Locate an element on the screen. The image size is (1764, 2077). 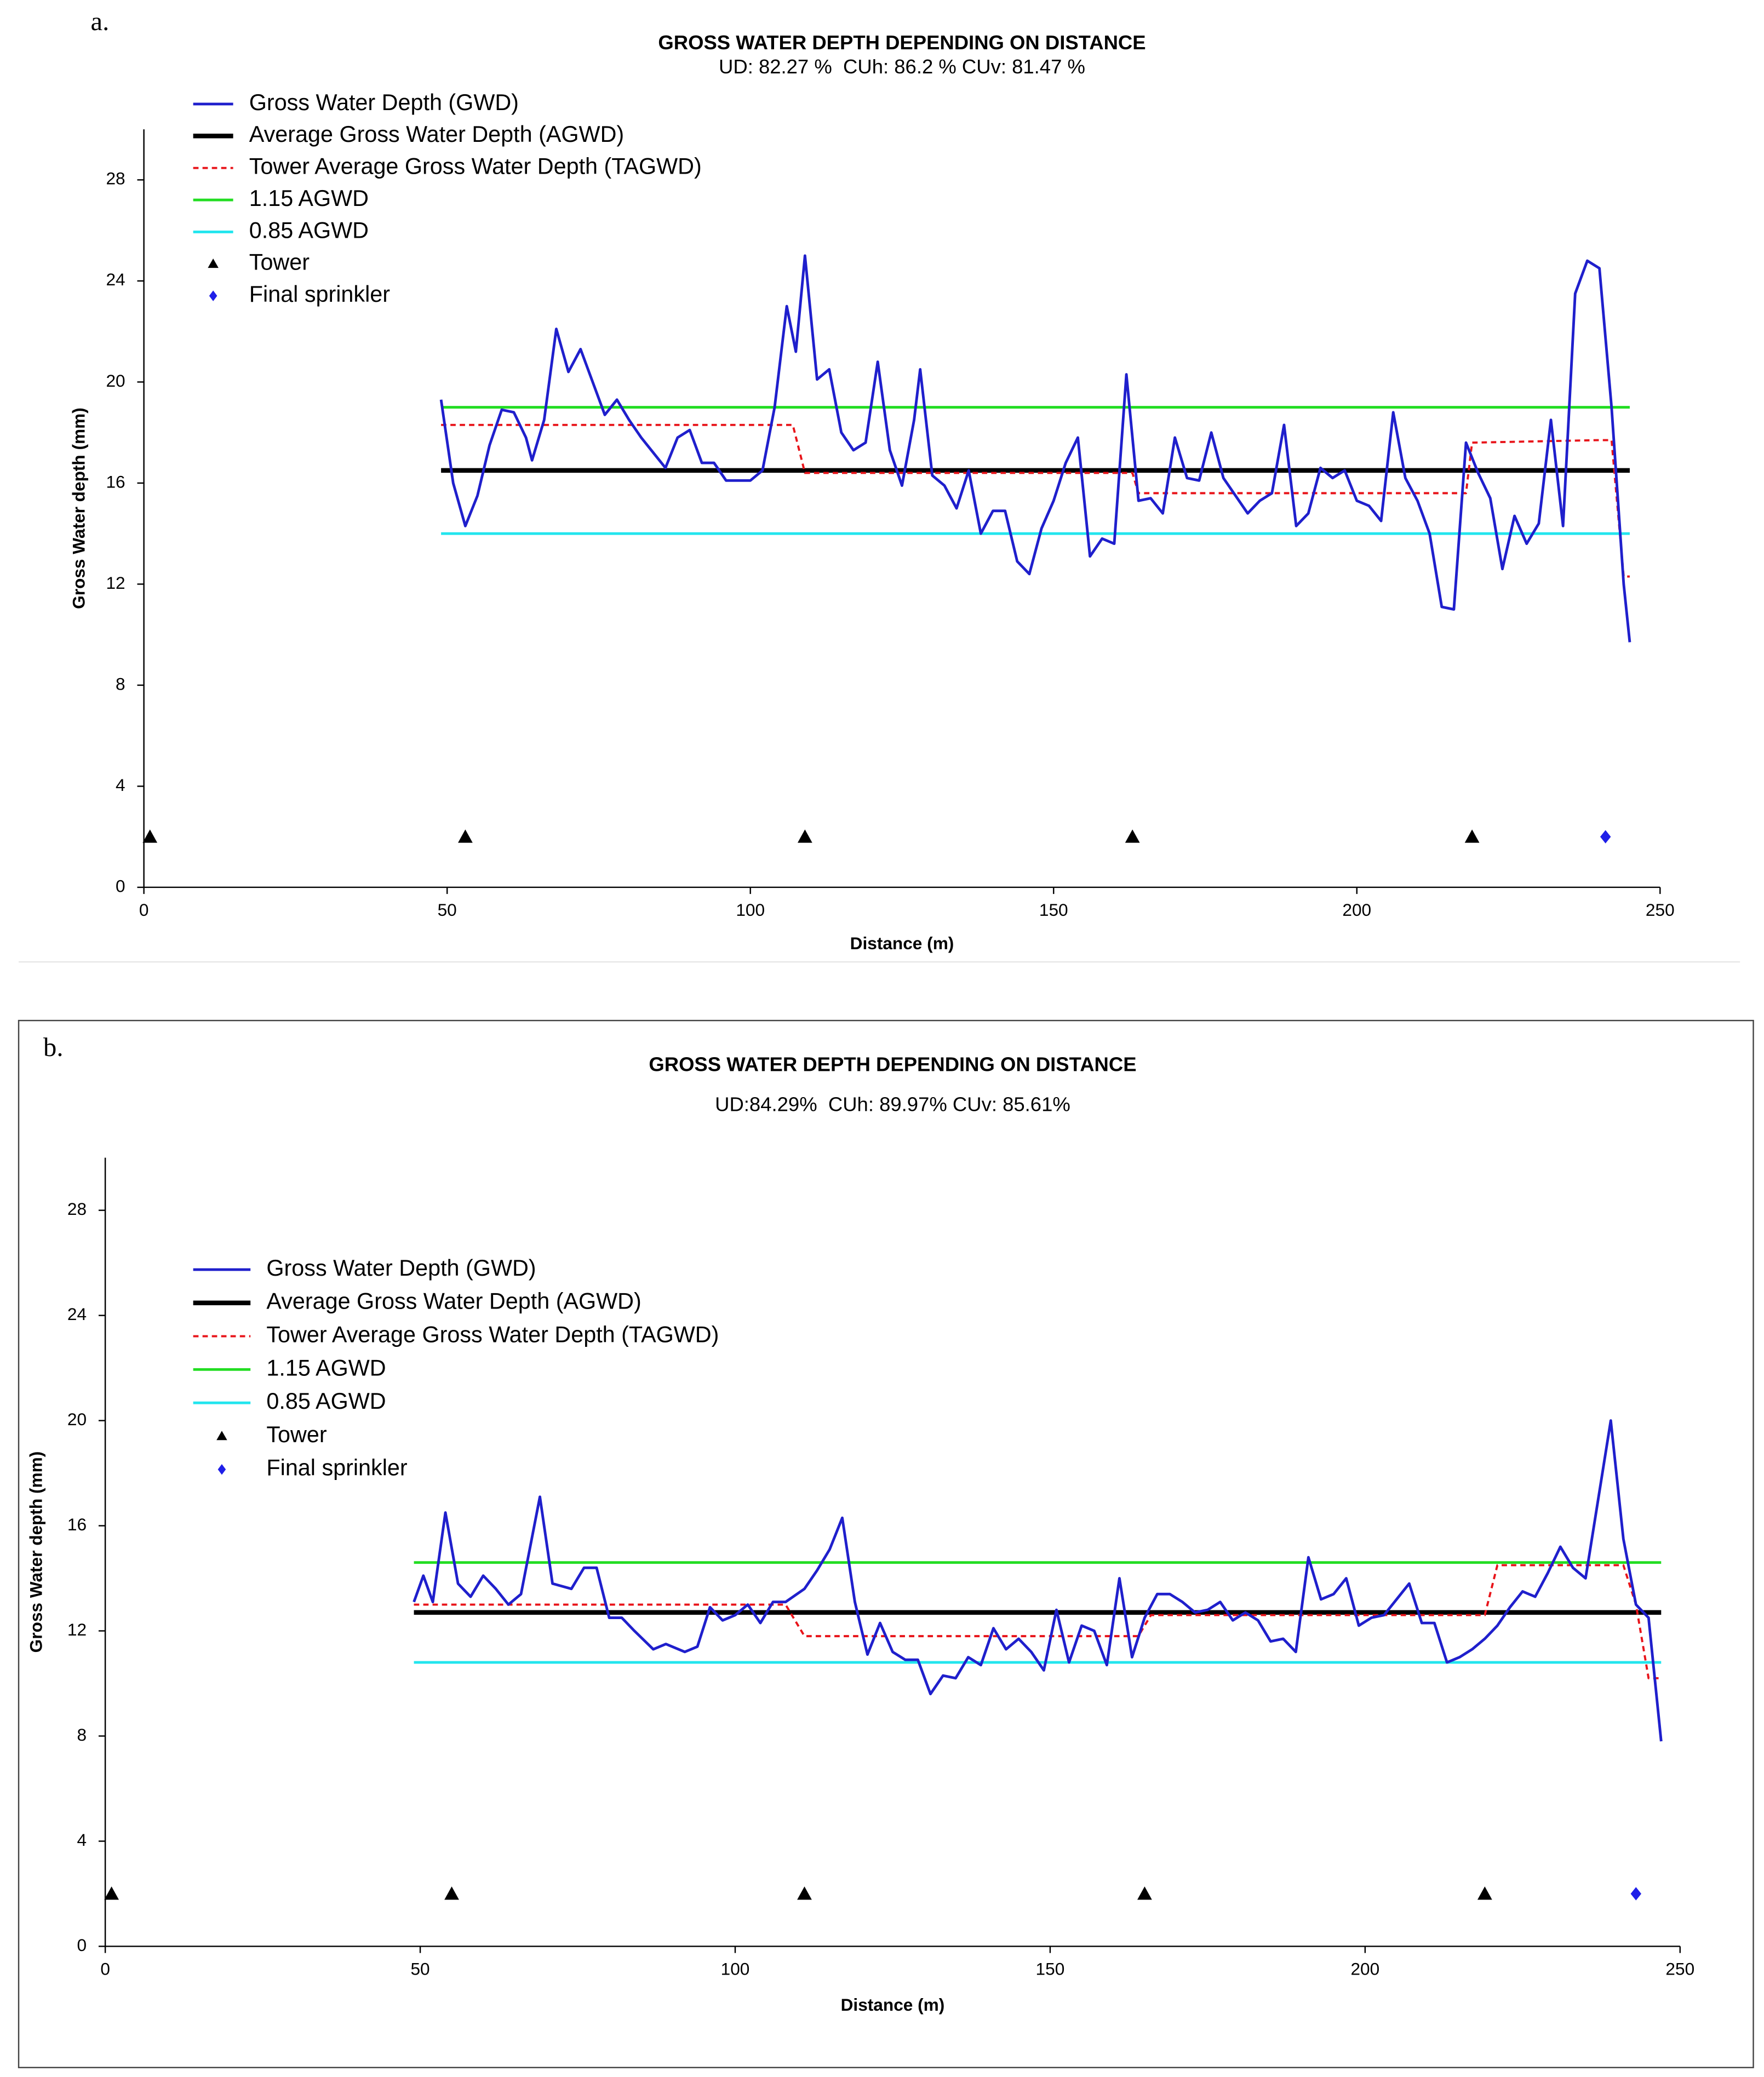
chart-subtitle: UD:84.29% CUh: 89.97% CUv: 85.61% is located at coordinates (892, 1104).